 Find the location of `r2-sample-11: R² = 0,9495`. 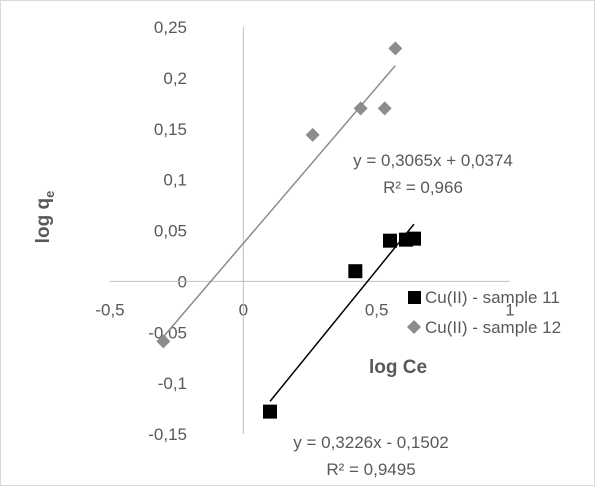

r2-sample-11: R² = 0,9495 is located at coordinates (370, 469).